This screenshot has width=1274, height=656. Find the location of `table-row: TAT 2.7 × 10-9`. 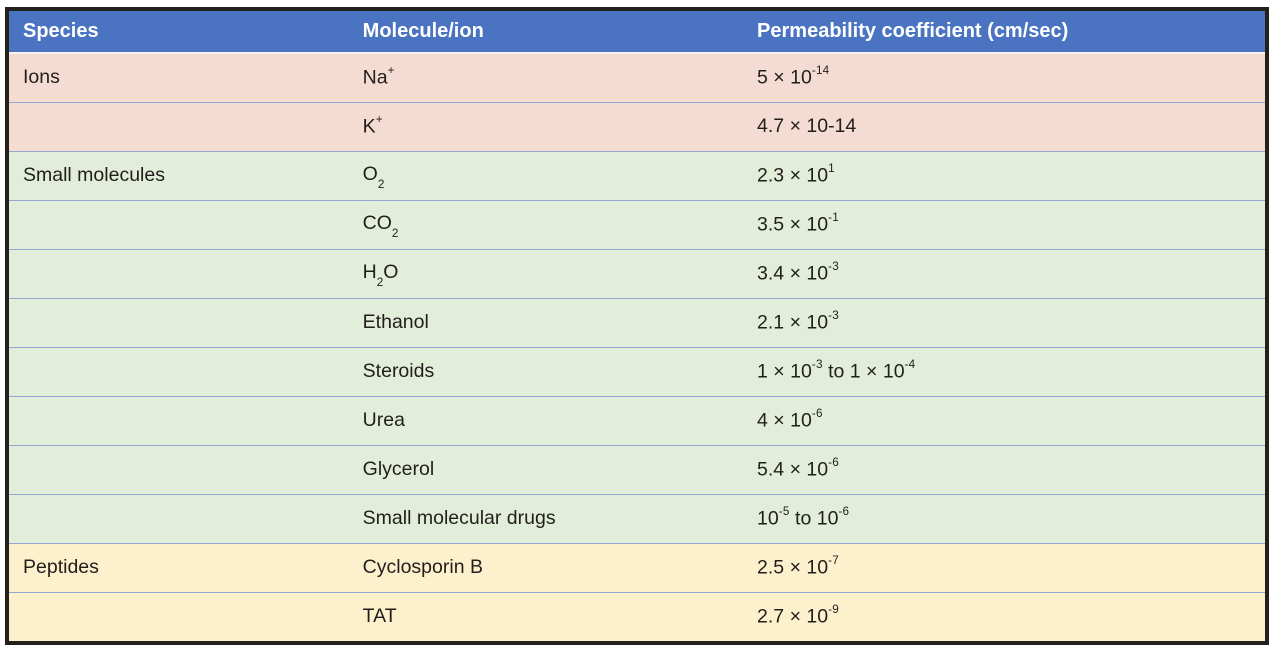

table-row: TAT 2.7 × 10-9 is located at coordinates (637, 616).